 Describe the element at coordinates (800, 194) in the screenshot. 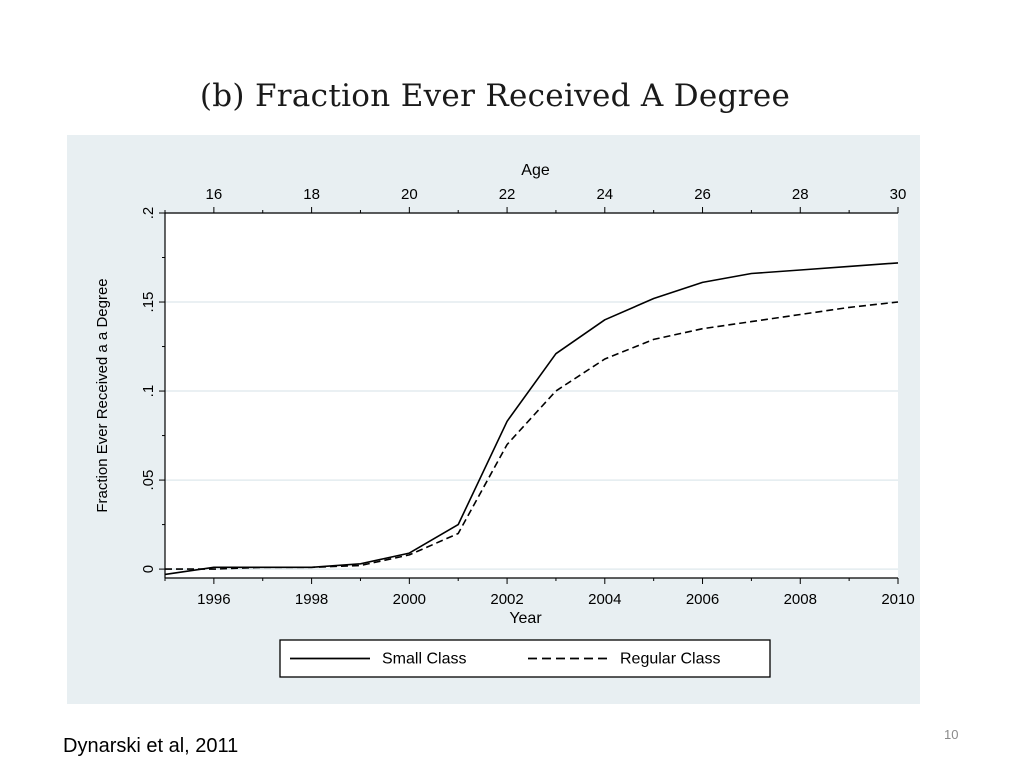

I see `top-tick-label: 28` at that location.